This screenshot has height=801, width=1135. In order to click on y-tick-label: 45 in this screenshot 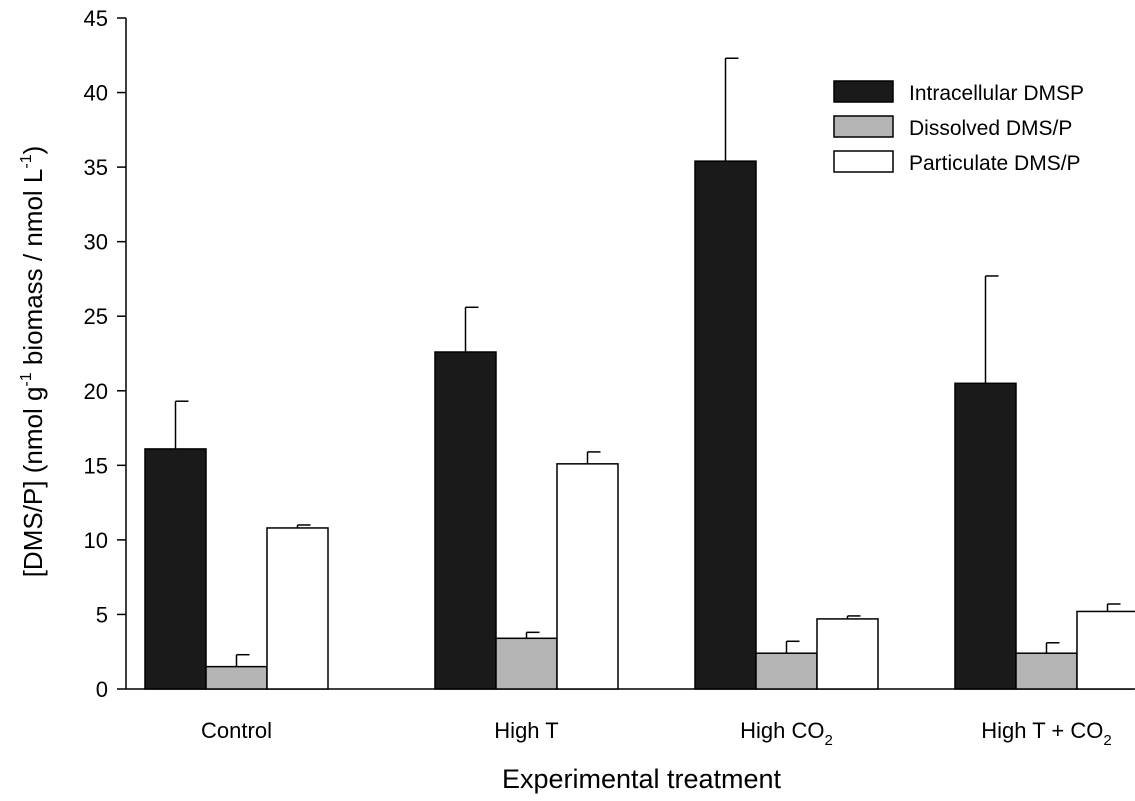, I will do `click(96, 18)`.